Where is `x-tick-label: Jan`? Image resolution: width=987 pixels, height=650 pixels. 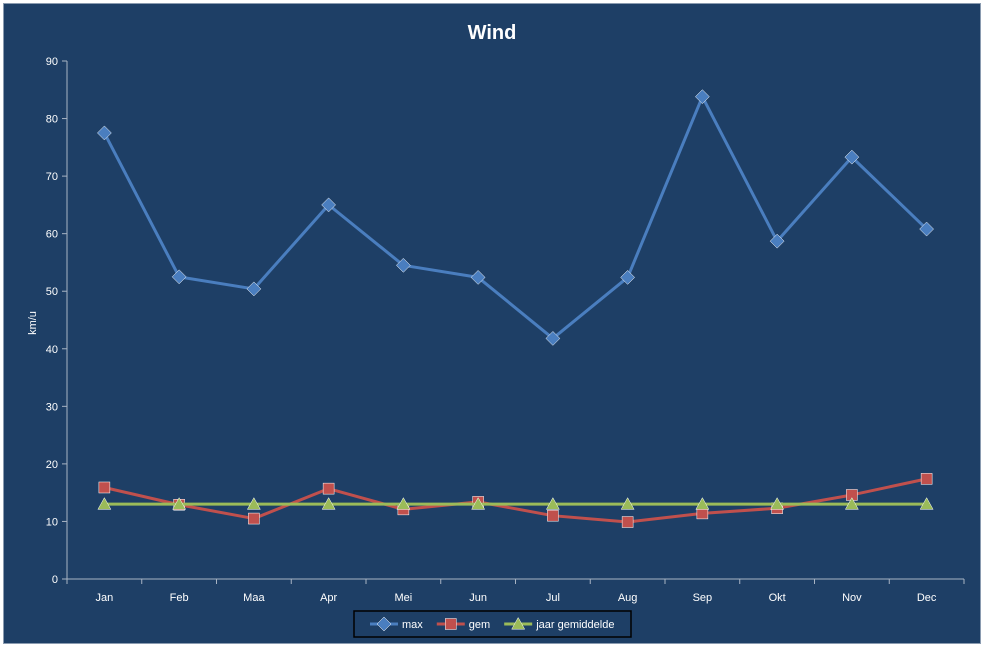
x-tick-label: Jan is located at coordinates (105, 598).